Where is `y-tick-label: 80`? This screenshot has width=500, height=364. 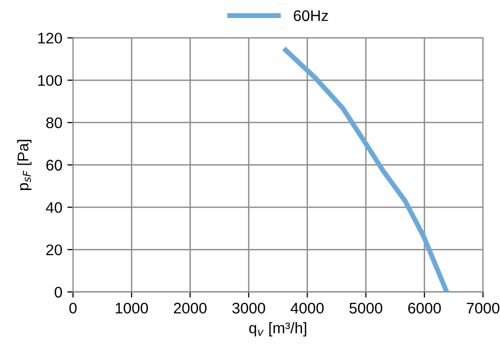 y-tick-label: 80 is located at coordinates (54, 122).